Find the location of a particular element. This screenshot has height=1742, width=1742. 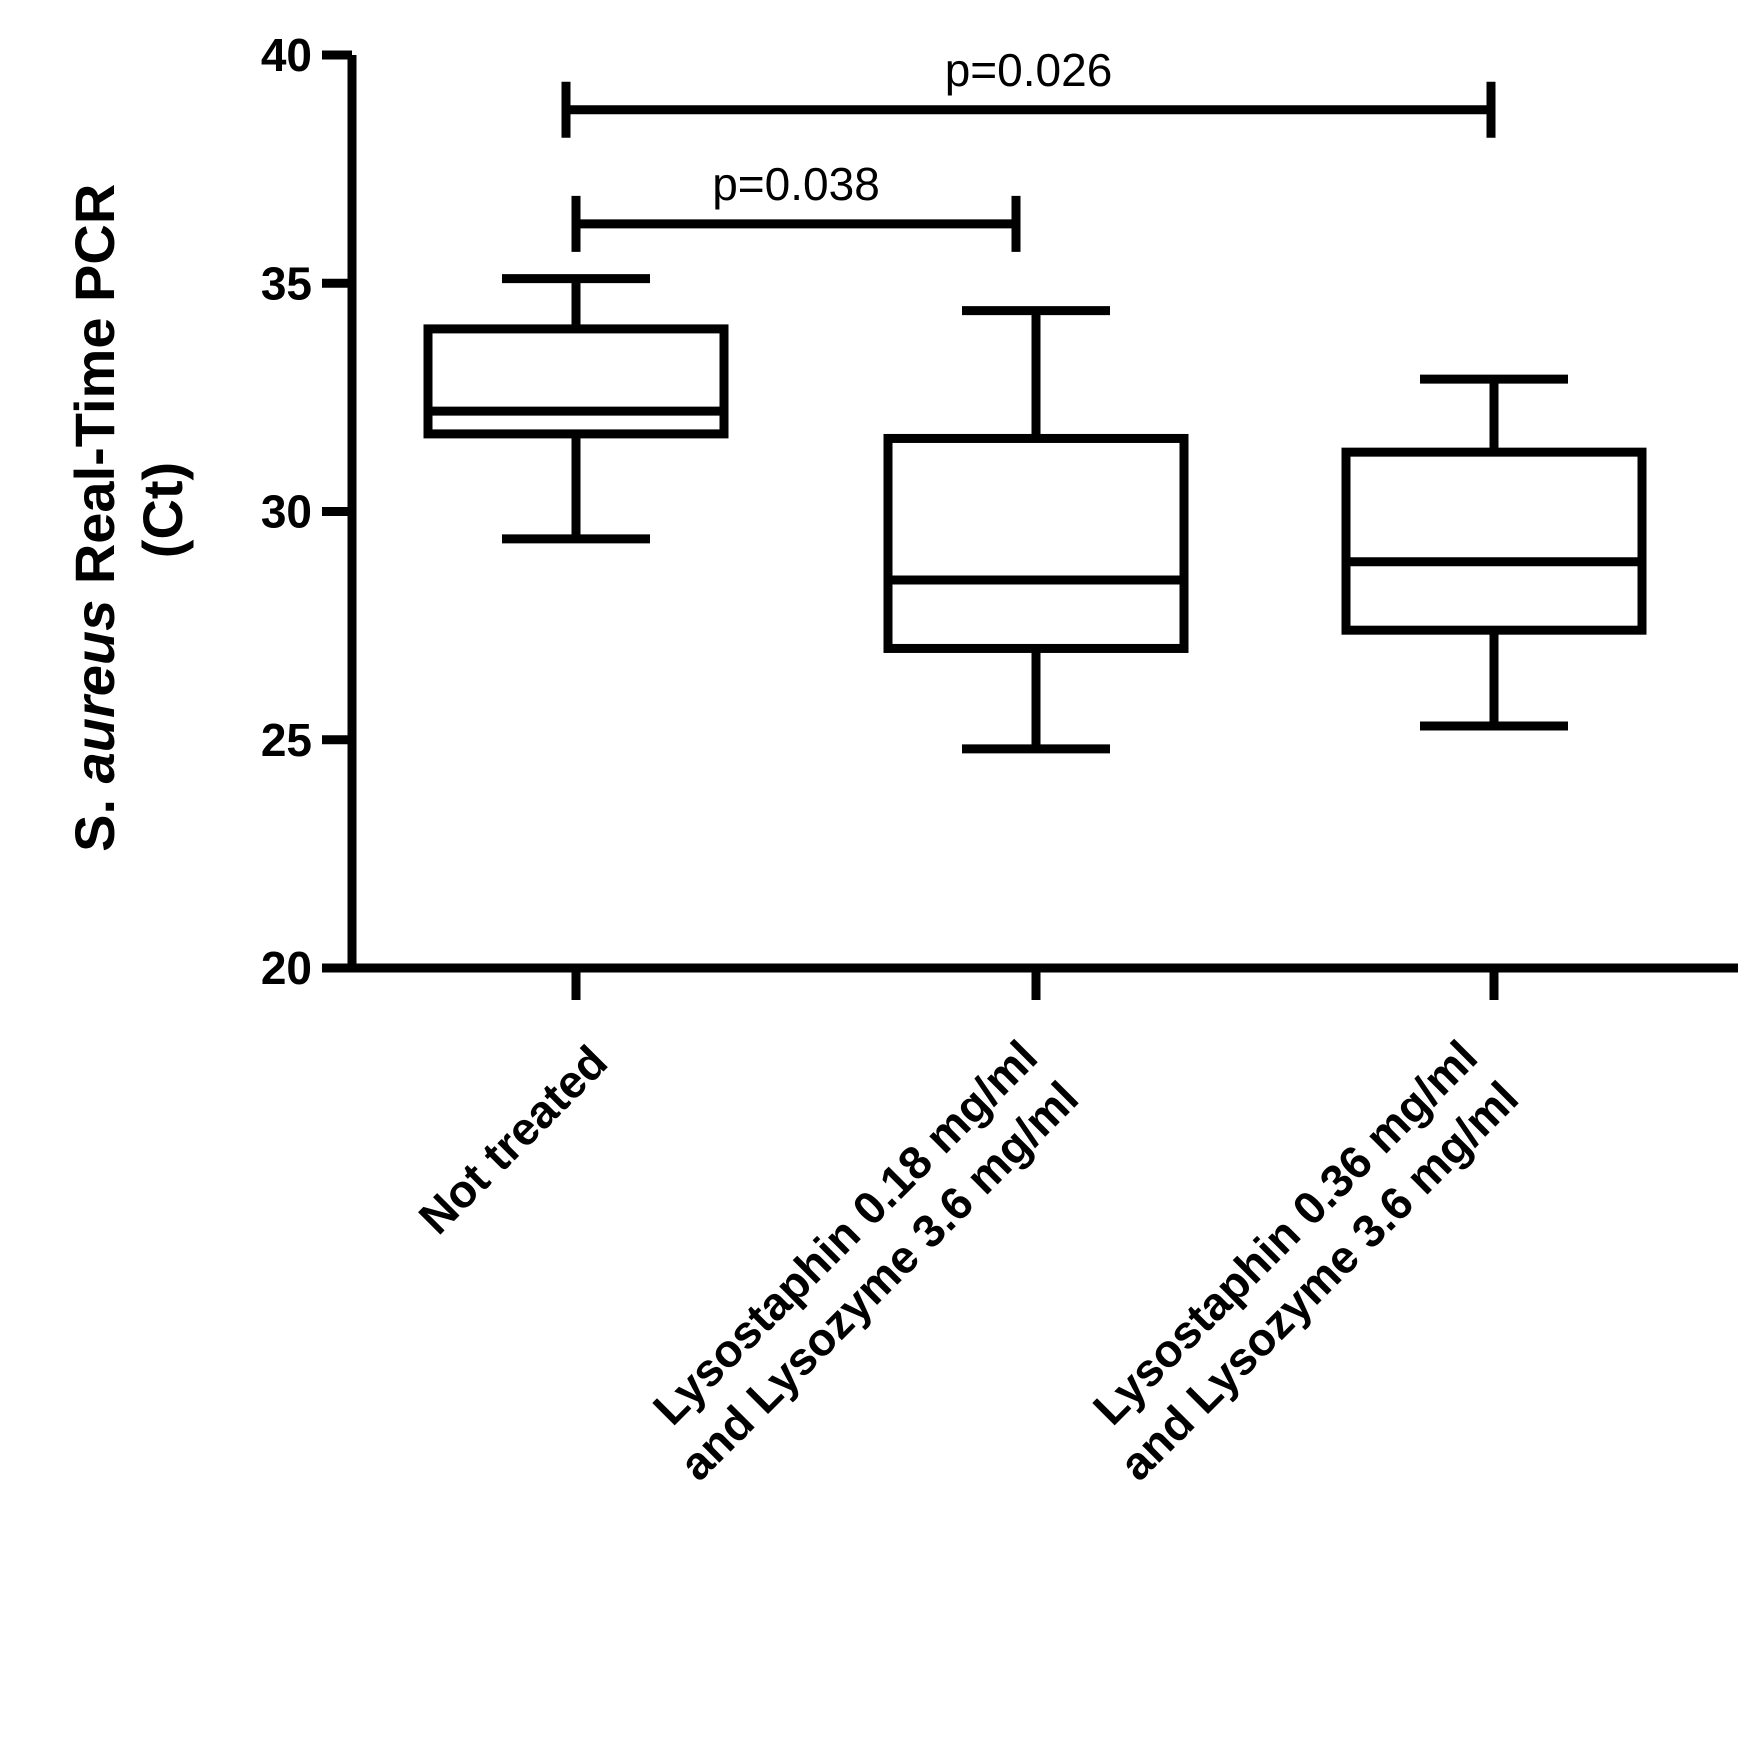

y-ticks: 20 25 30 35 40 is located at coordinates (306, 511).